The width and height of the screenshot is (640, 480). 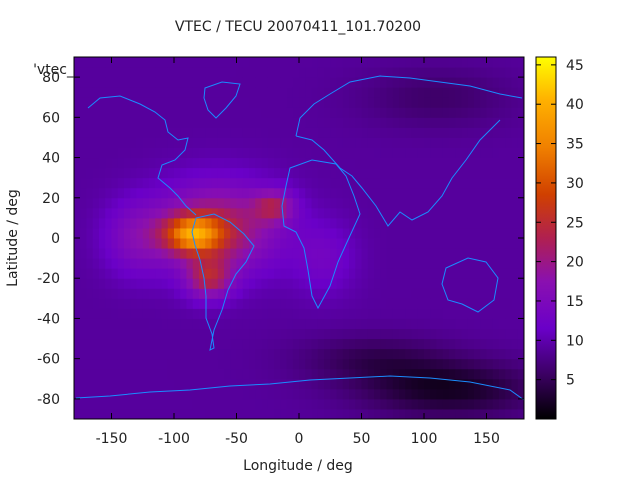 What do you see at coordinates (470, 285) in the screenshot?
I see `coastline-australia` at bounding box center [470, 285].